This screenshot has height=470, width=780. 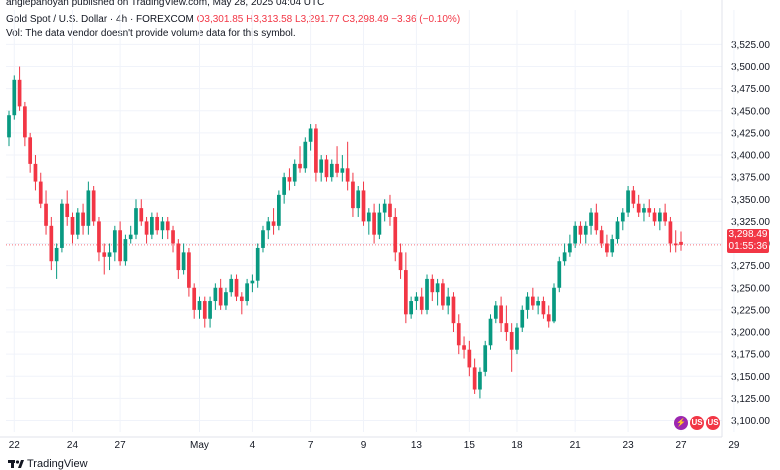 I want to click on x-tick-label: 22, so click(x=15, y=445).